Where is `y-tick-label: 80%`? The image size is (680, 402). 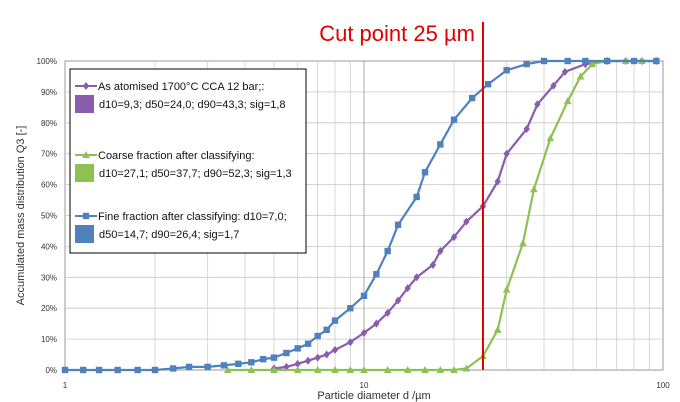 y-tick-label: 80% is located at coordinates (49, 123).